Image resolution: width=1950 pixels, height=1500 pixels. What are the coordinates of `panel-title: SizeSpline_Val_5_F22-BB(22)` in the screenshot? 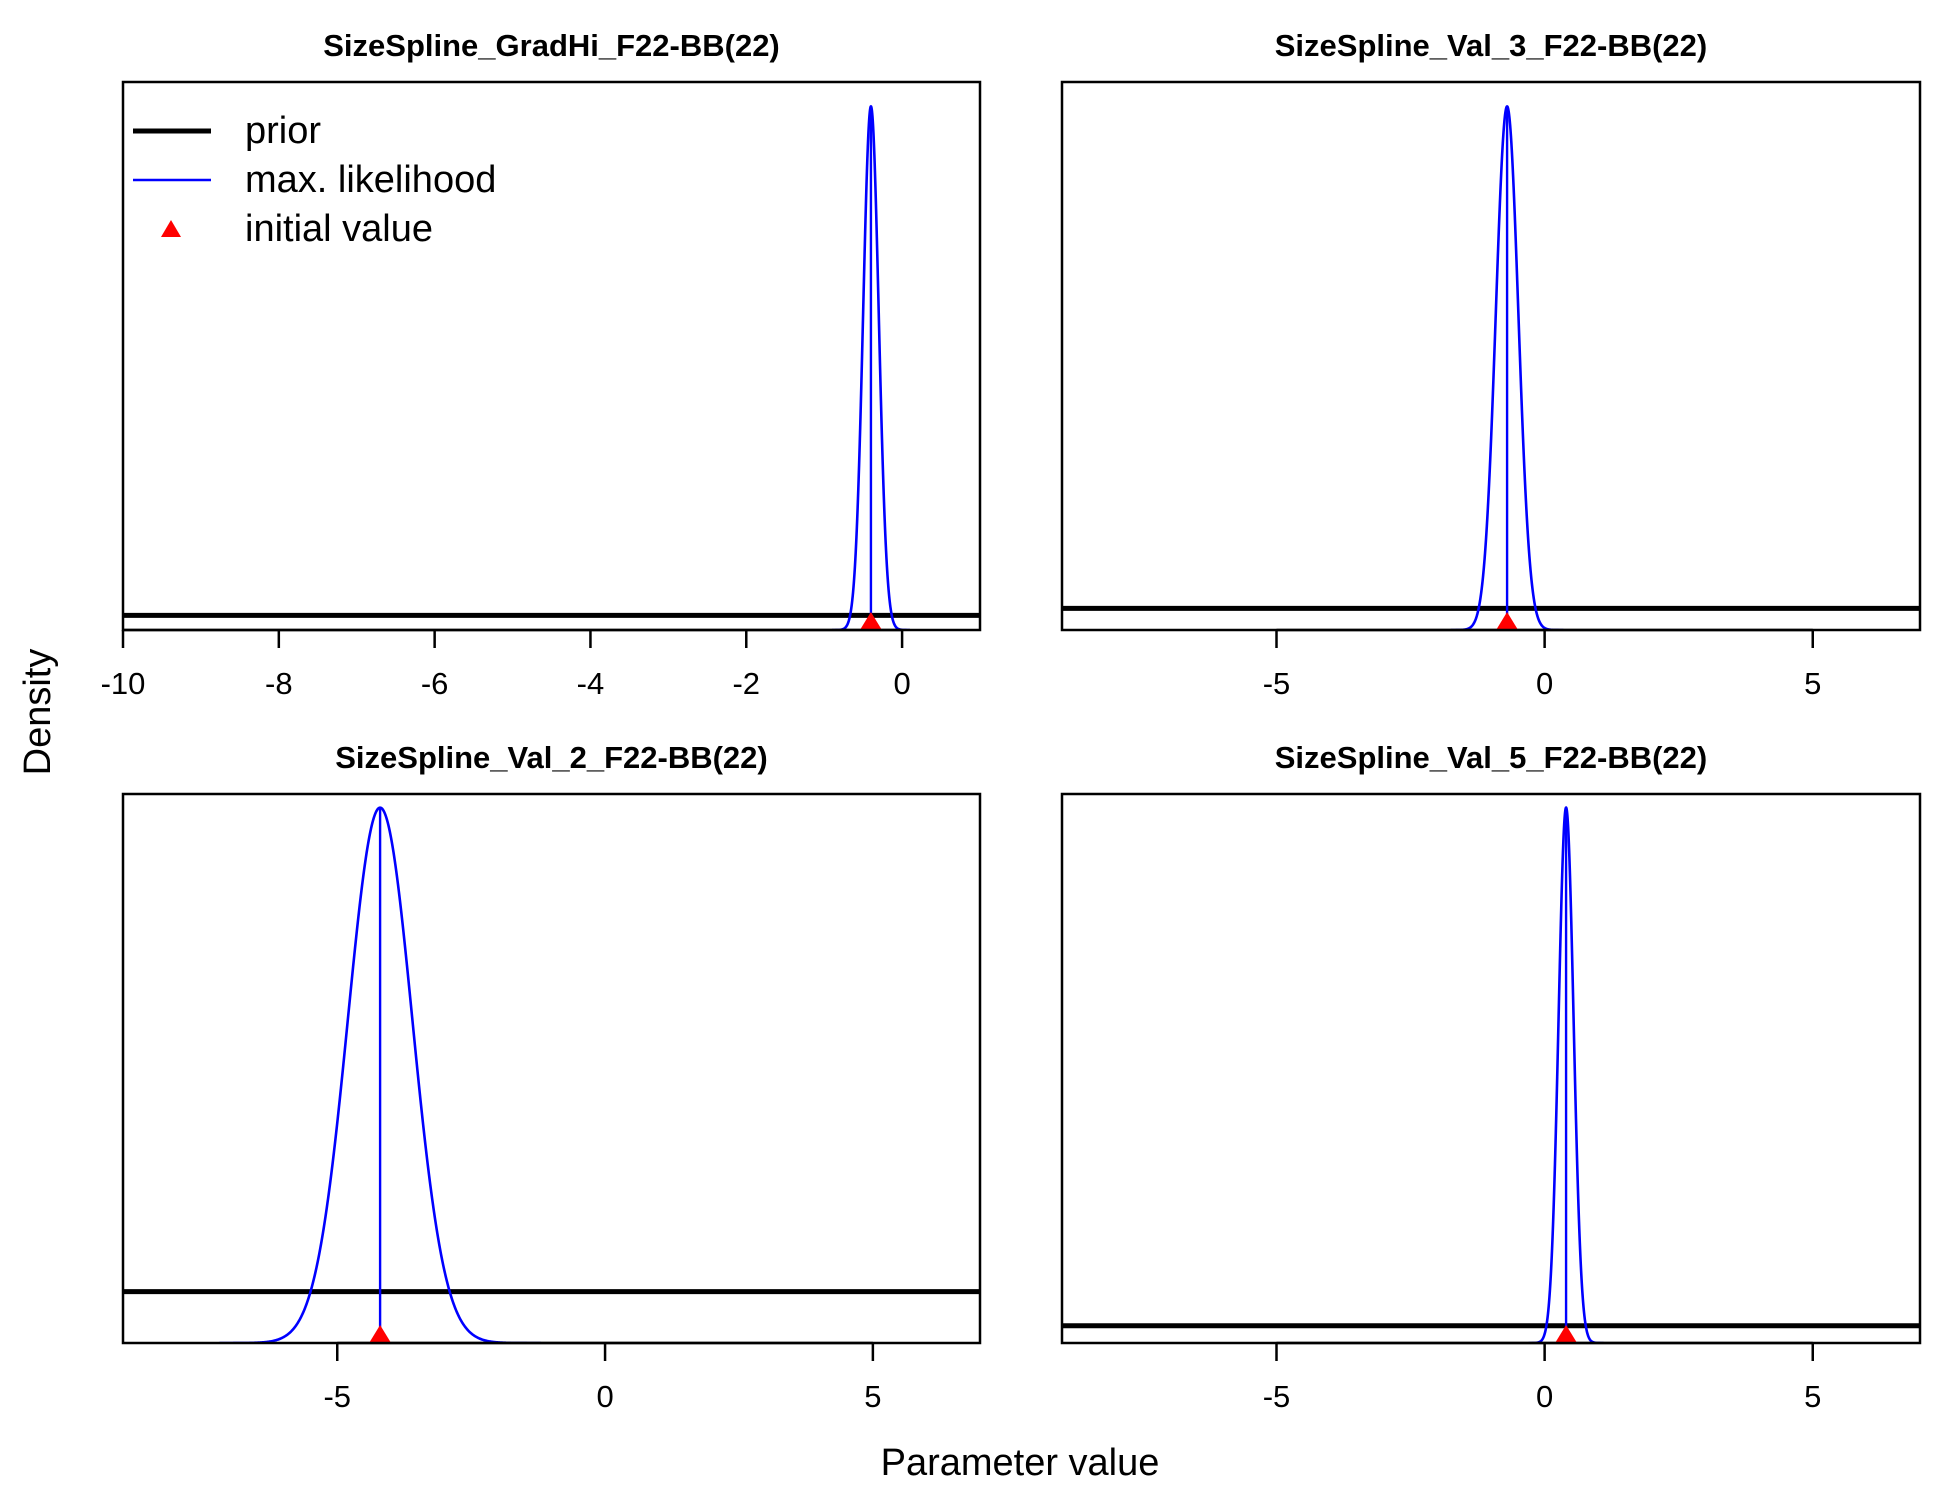 It's located at (1491, 757).